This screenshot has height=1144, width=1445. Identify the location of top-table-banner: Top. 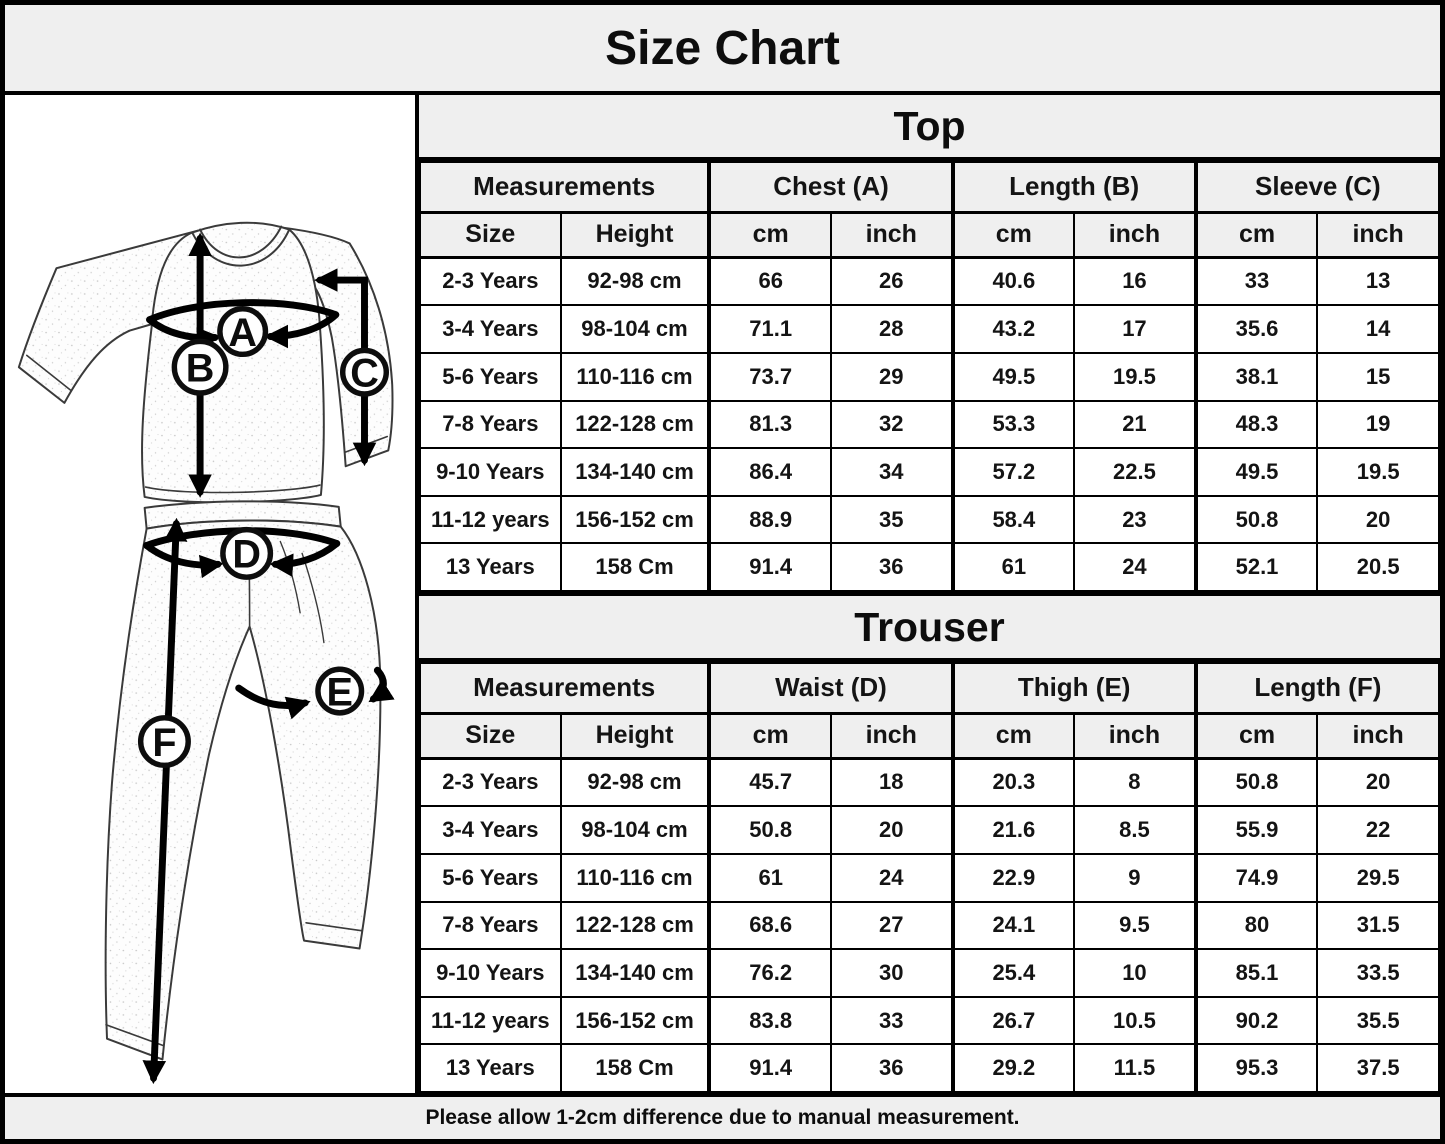
(929, 128).